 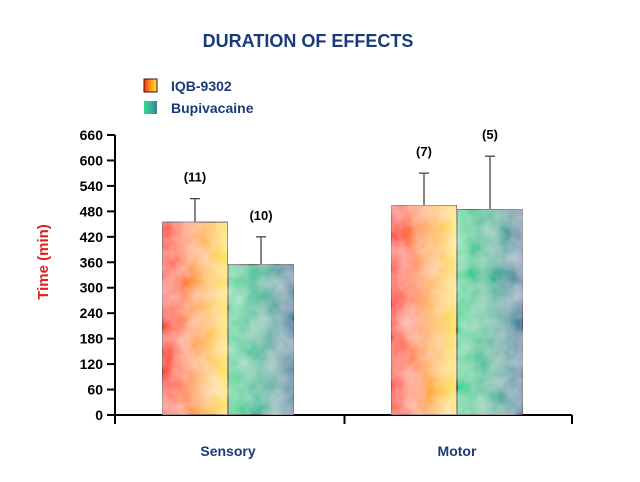 I want to click on bar-bupivacaine-motor, so click(x=490, y=312).